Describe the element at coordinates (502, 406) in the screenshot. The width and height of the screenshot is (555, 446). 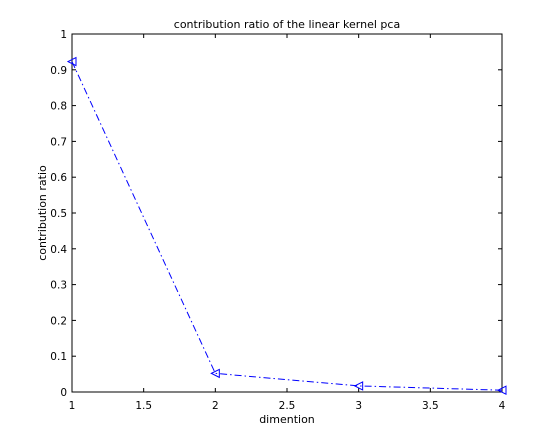
I see `x-tick-label: 4` at that location.